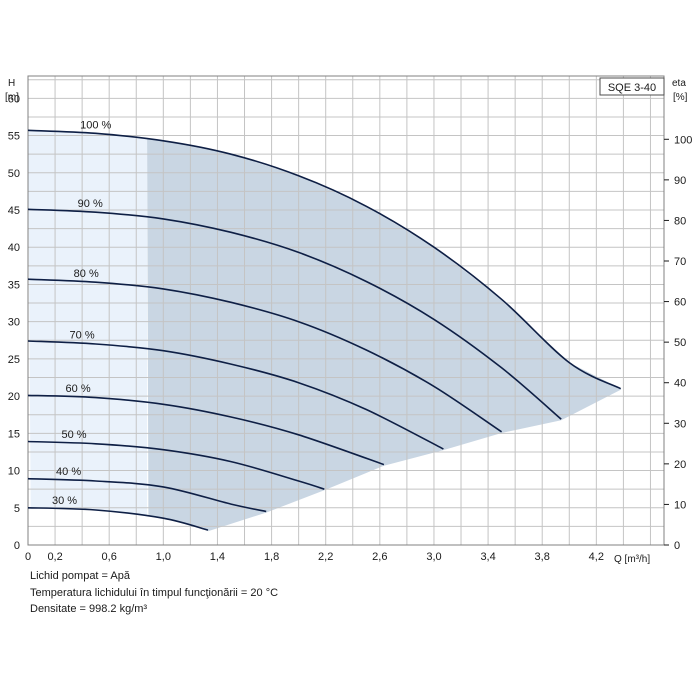  What do you see at coordinates (14, 434) in the screenshot?
I see `y-tick-label: 15` at bounding box center [14, 434].